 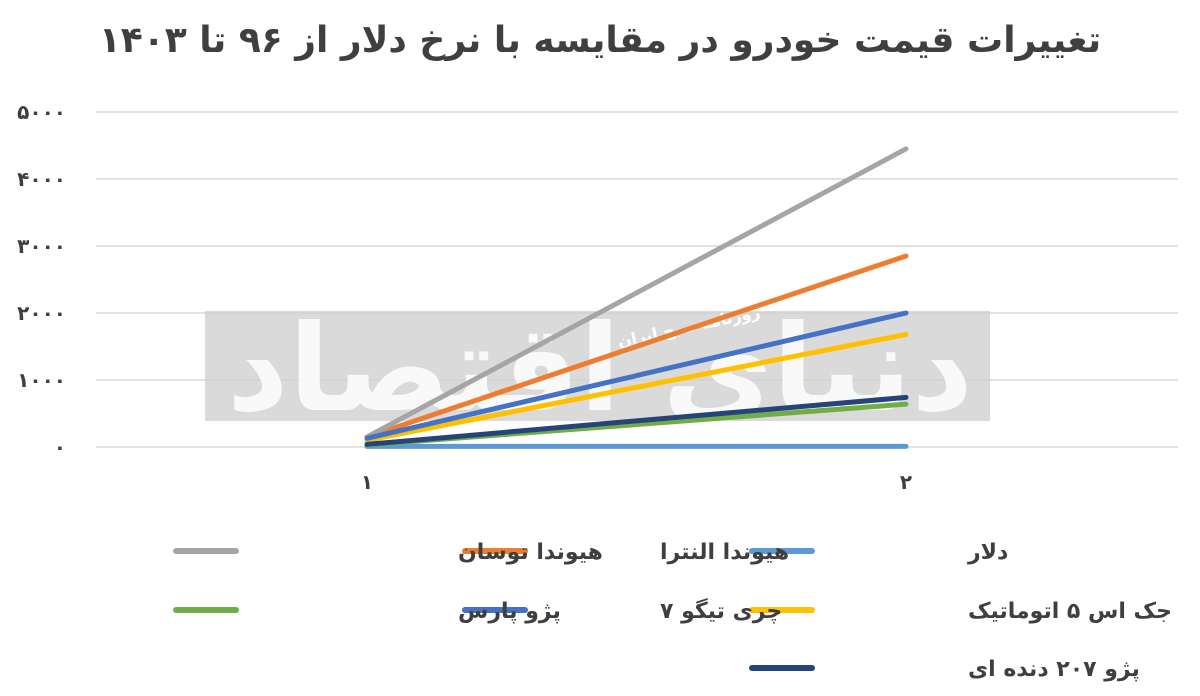 I want to click on legend-label: پژو پارس, so click(x=509, y=611).